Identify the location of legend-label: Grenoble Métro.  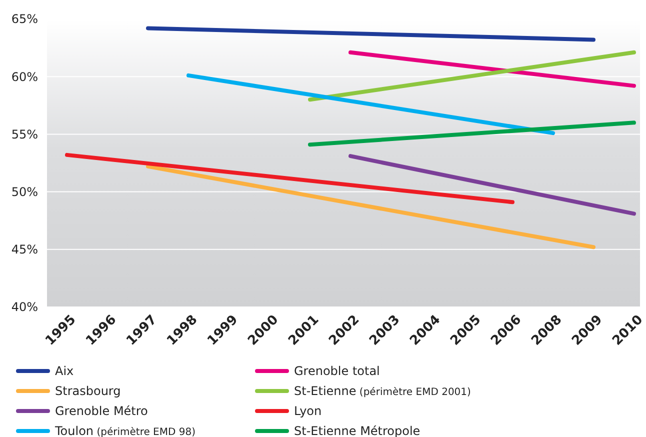
(101, 411).